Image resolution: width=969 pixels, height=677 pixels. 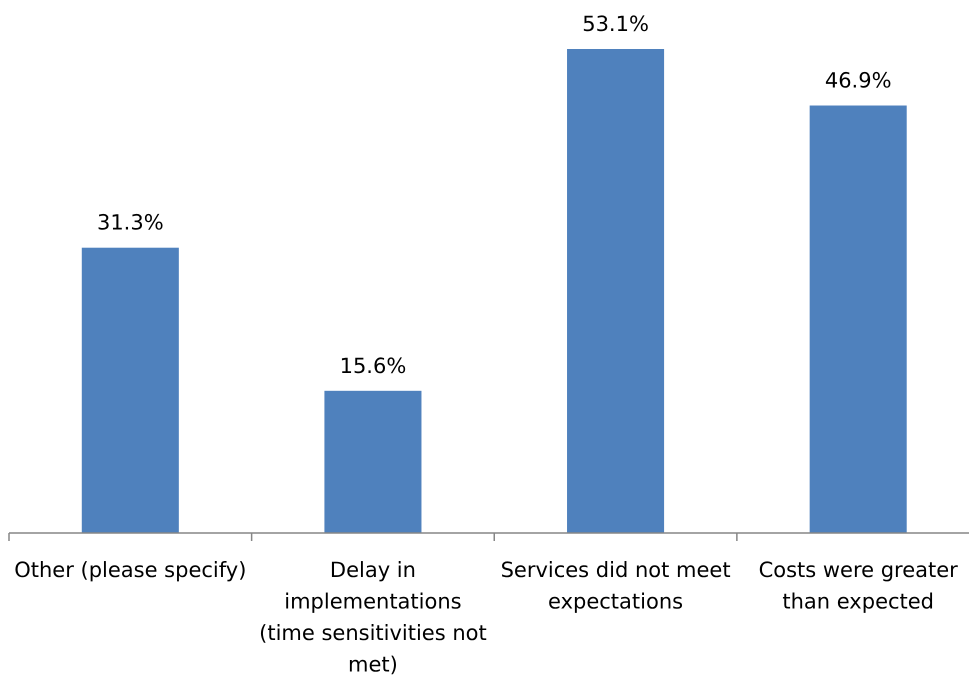 I want to click on data-label: 15.6%, so click(x=373, y=366).